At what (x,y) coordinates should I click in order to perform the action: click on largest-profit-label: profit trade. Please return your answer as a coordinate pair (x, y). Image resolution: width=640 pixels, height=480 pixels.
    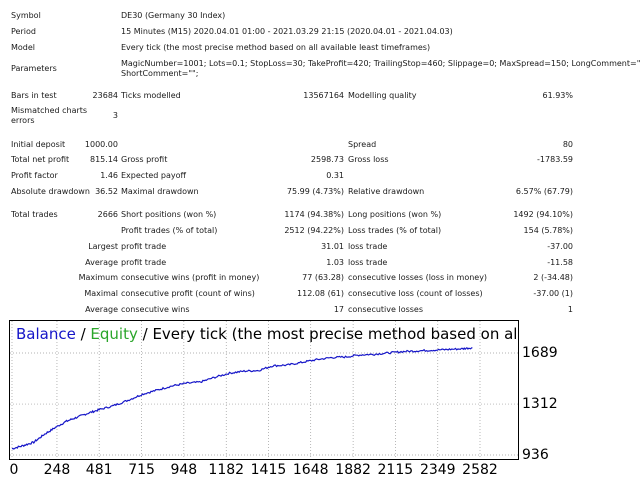
    Looking at the image, I should click on (144, 246).